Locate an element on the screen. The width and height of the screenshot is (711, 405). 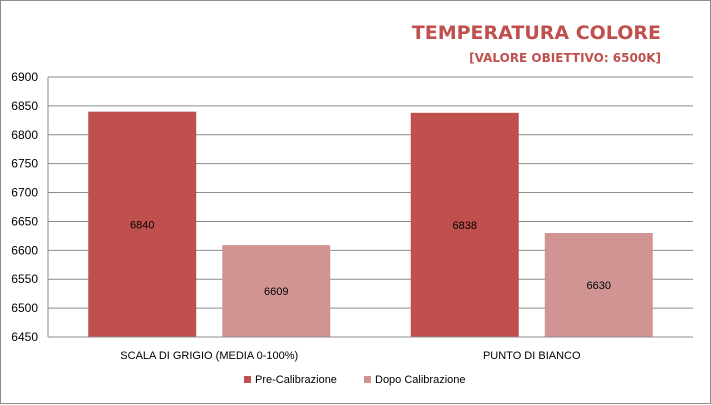
legend-label: Pre-Calibrazione is located at coordinates (296, 380).